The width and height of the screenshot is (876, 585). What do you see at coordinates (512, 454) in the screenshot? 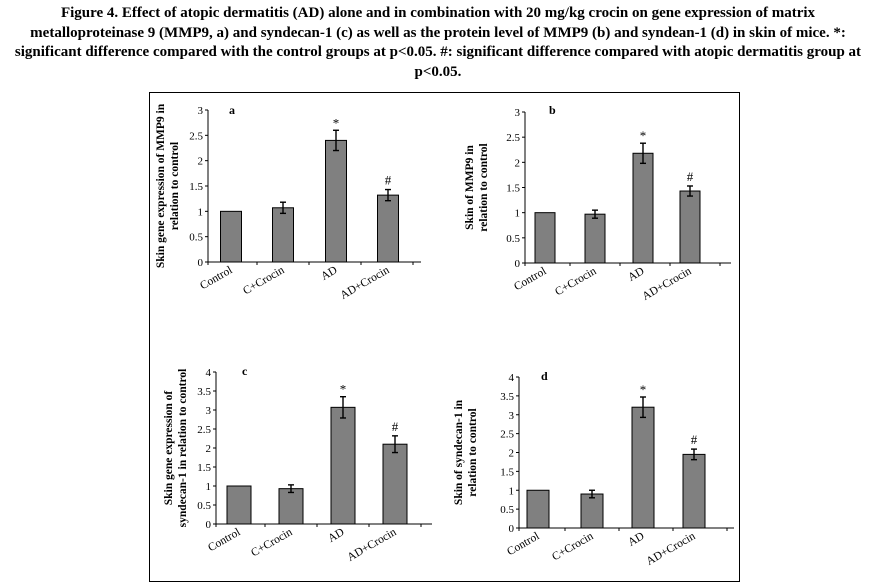
I see `y-tick-label-d: 2` at bounding box center [512, 454].